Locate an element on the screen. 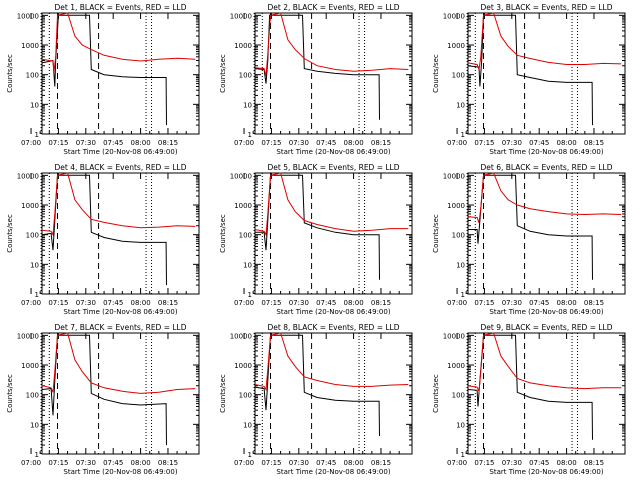 The height and width of the screenshot is (480, 640). plot-title: Det 2, BLACK = Events, RED = LLD is located at coordinates (333, 7).